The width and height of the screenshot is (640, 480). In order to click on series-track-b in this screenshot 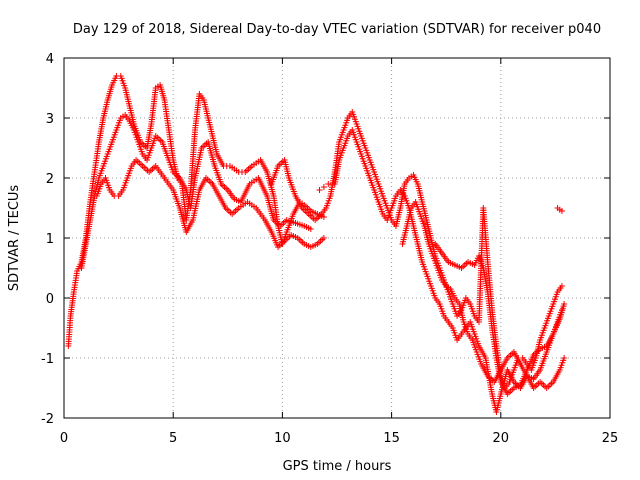, I will do `click(196, 191)`.